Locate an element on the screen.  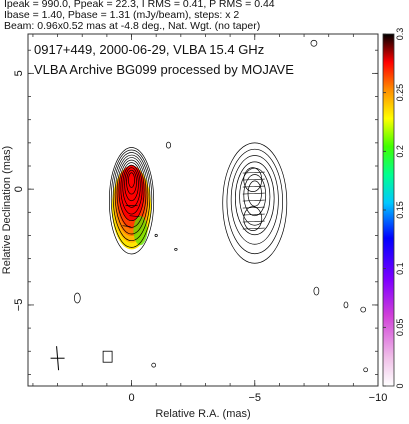
x-axis-label: Relative R.A. (mas) is located at coordinates (202, 414).